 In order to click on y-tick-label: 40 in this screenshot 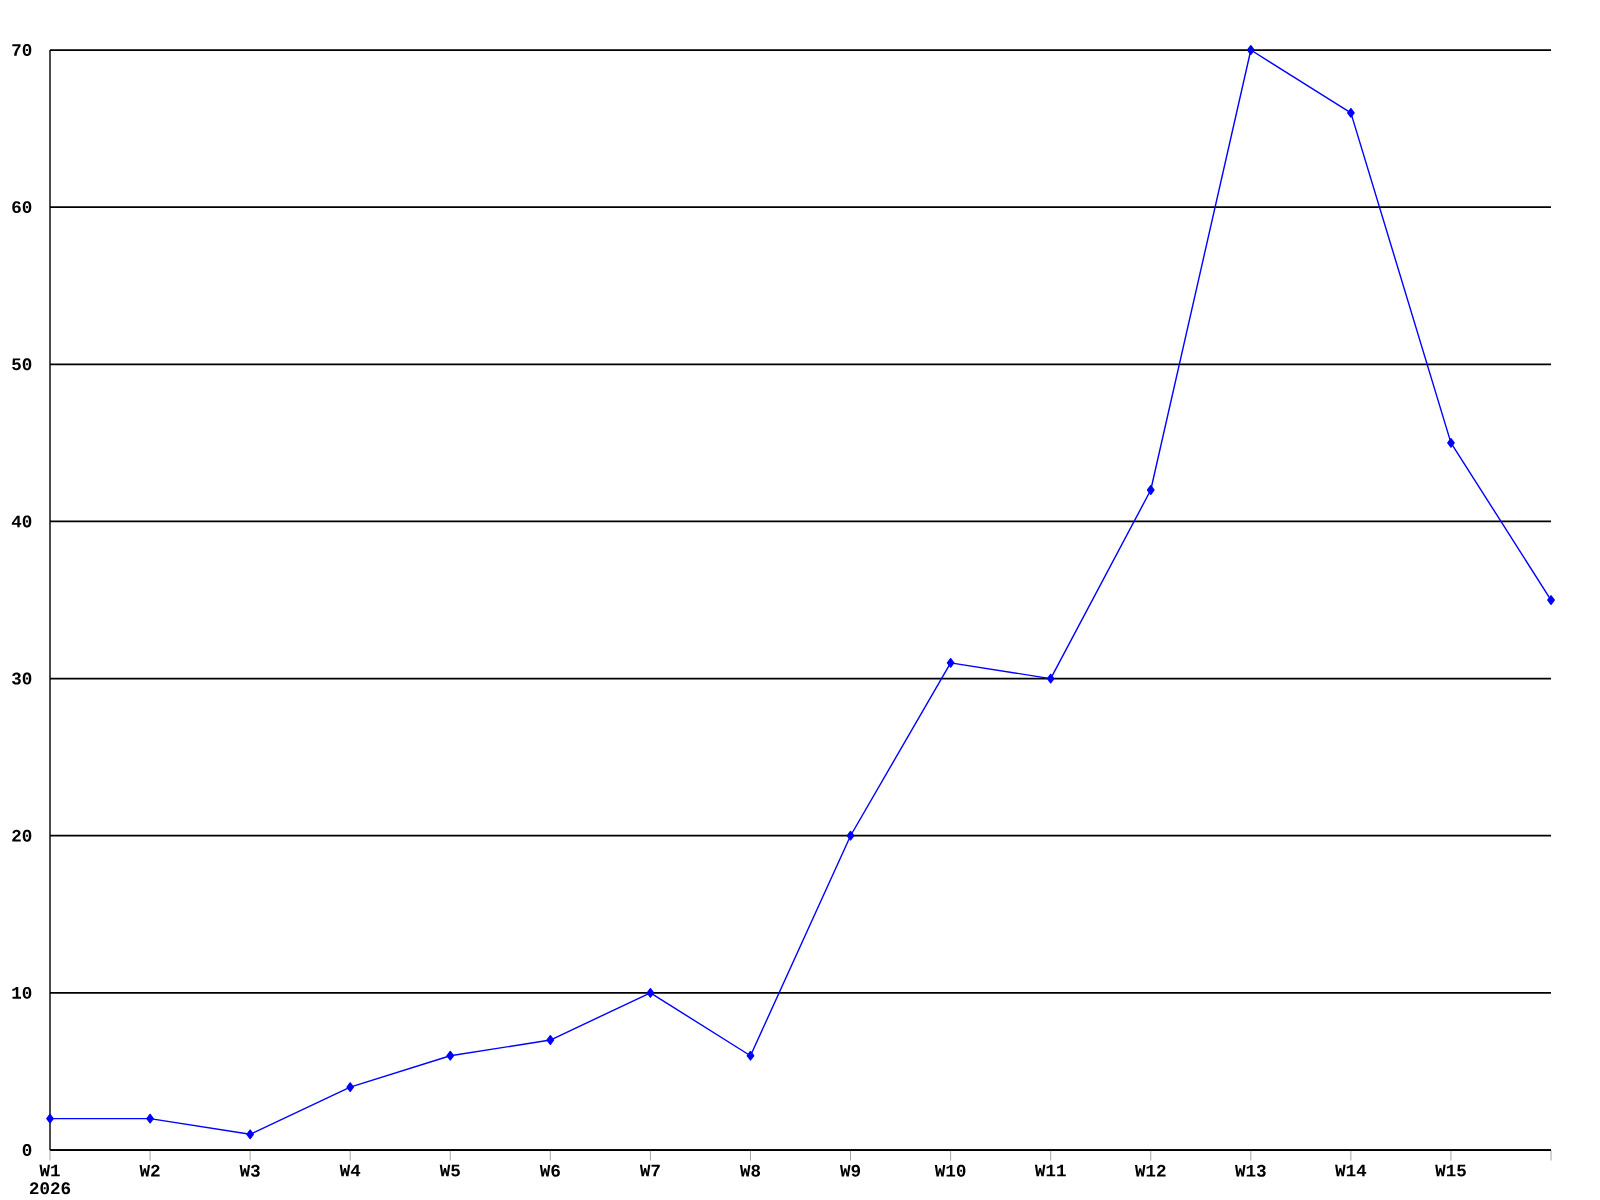, I will do `click(21, 521)`.